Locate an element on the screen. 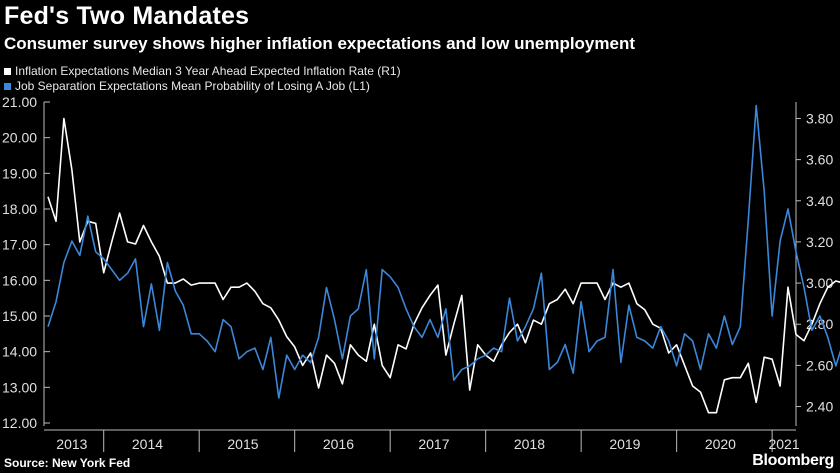  right-tick-label: 2.60 is located at coordinates (819, 365).